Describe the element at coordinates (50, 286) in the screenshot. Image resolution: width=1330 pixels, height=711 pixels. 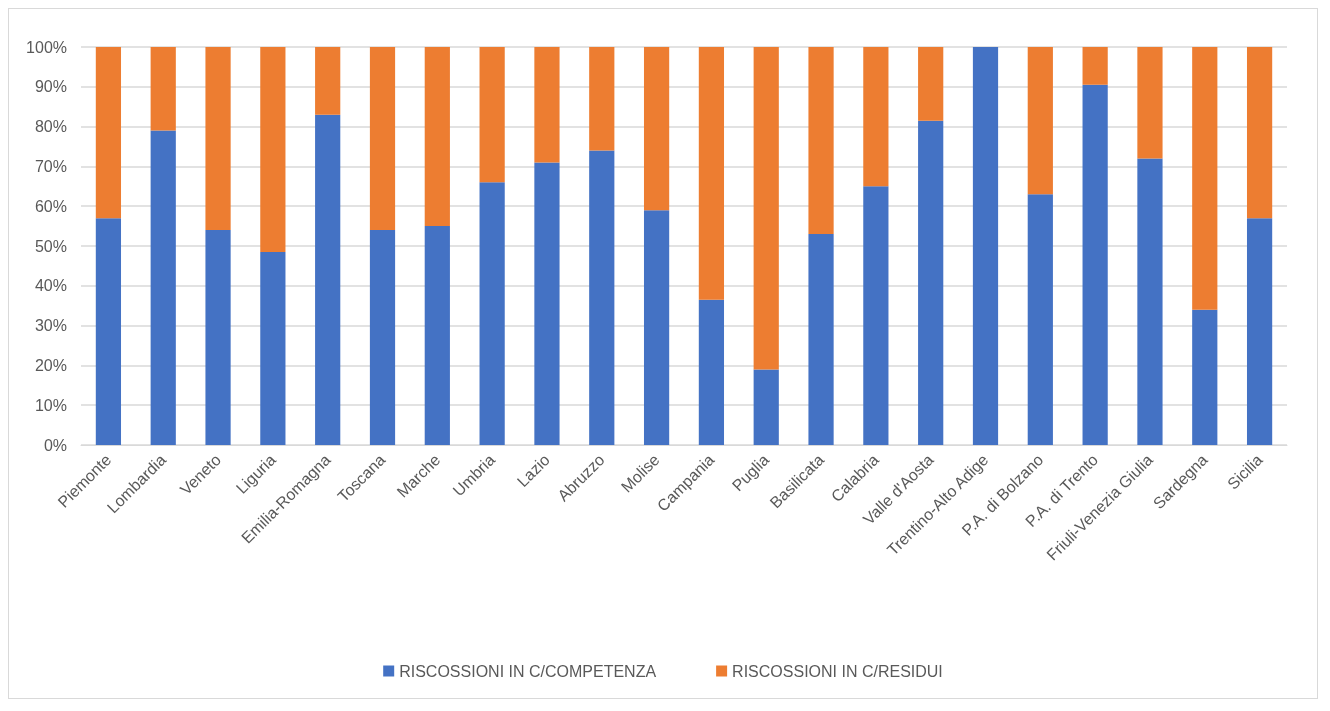
I see `y-tick-label: 40%` at that location.